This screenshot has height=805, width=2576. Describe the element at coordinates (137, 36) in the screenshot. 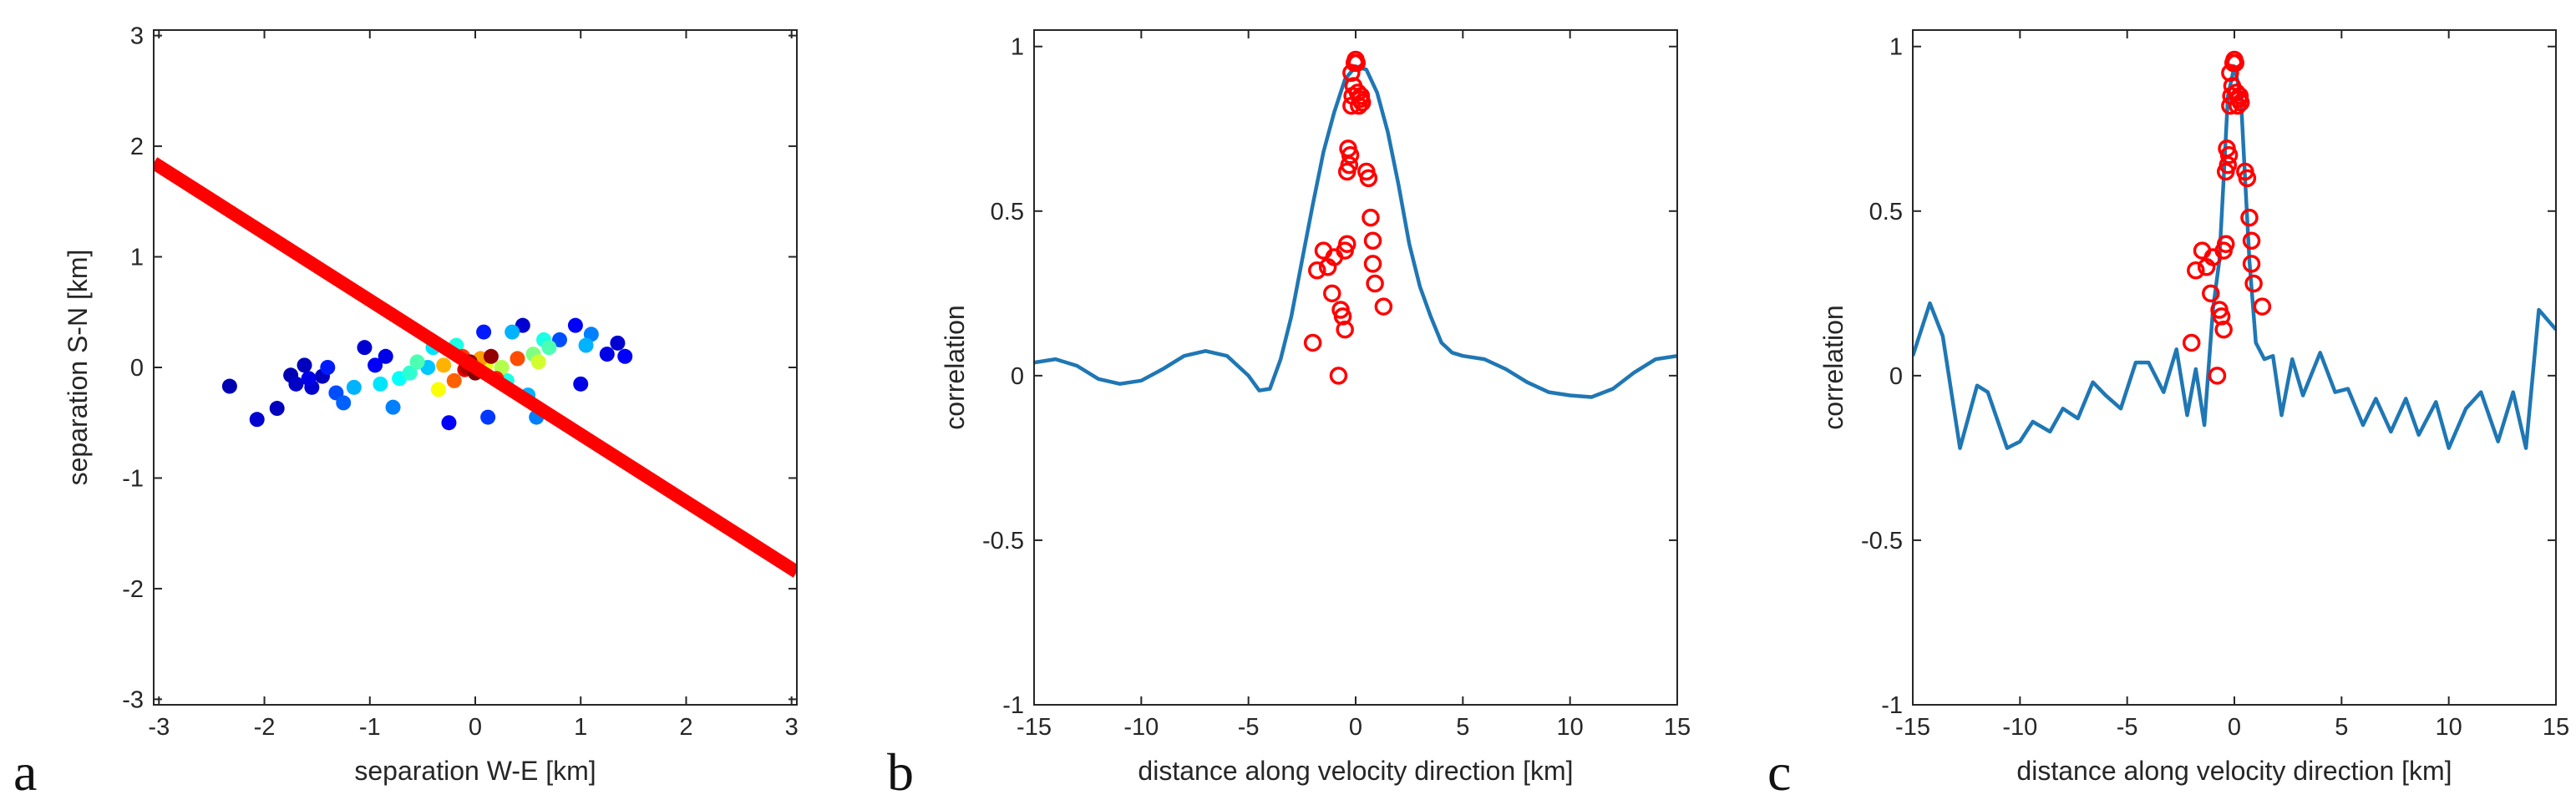

I see `y-tick-label: 3` at that location.